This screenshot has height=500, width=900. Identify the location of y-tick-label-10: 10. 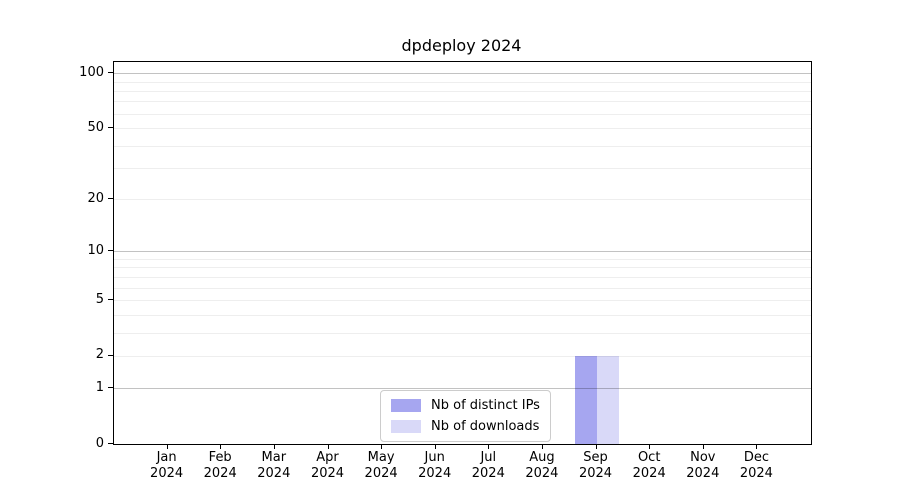
(95, 250).